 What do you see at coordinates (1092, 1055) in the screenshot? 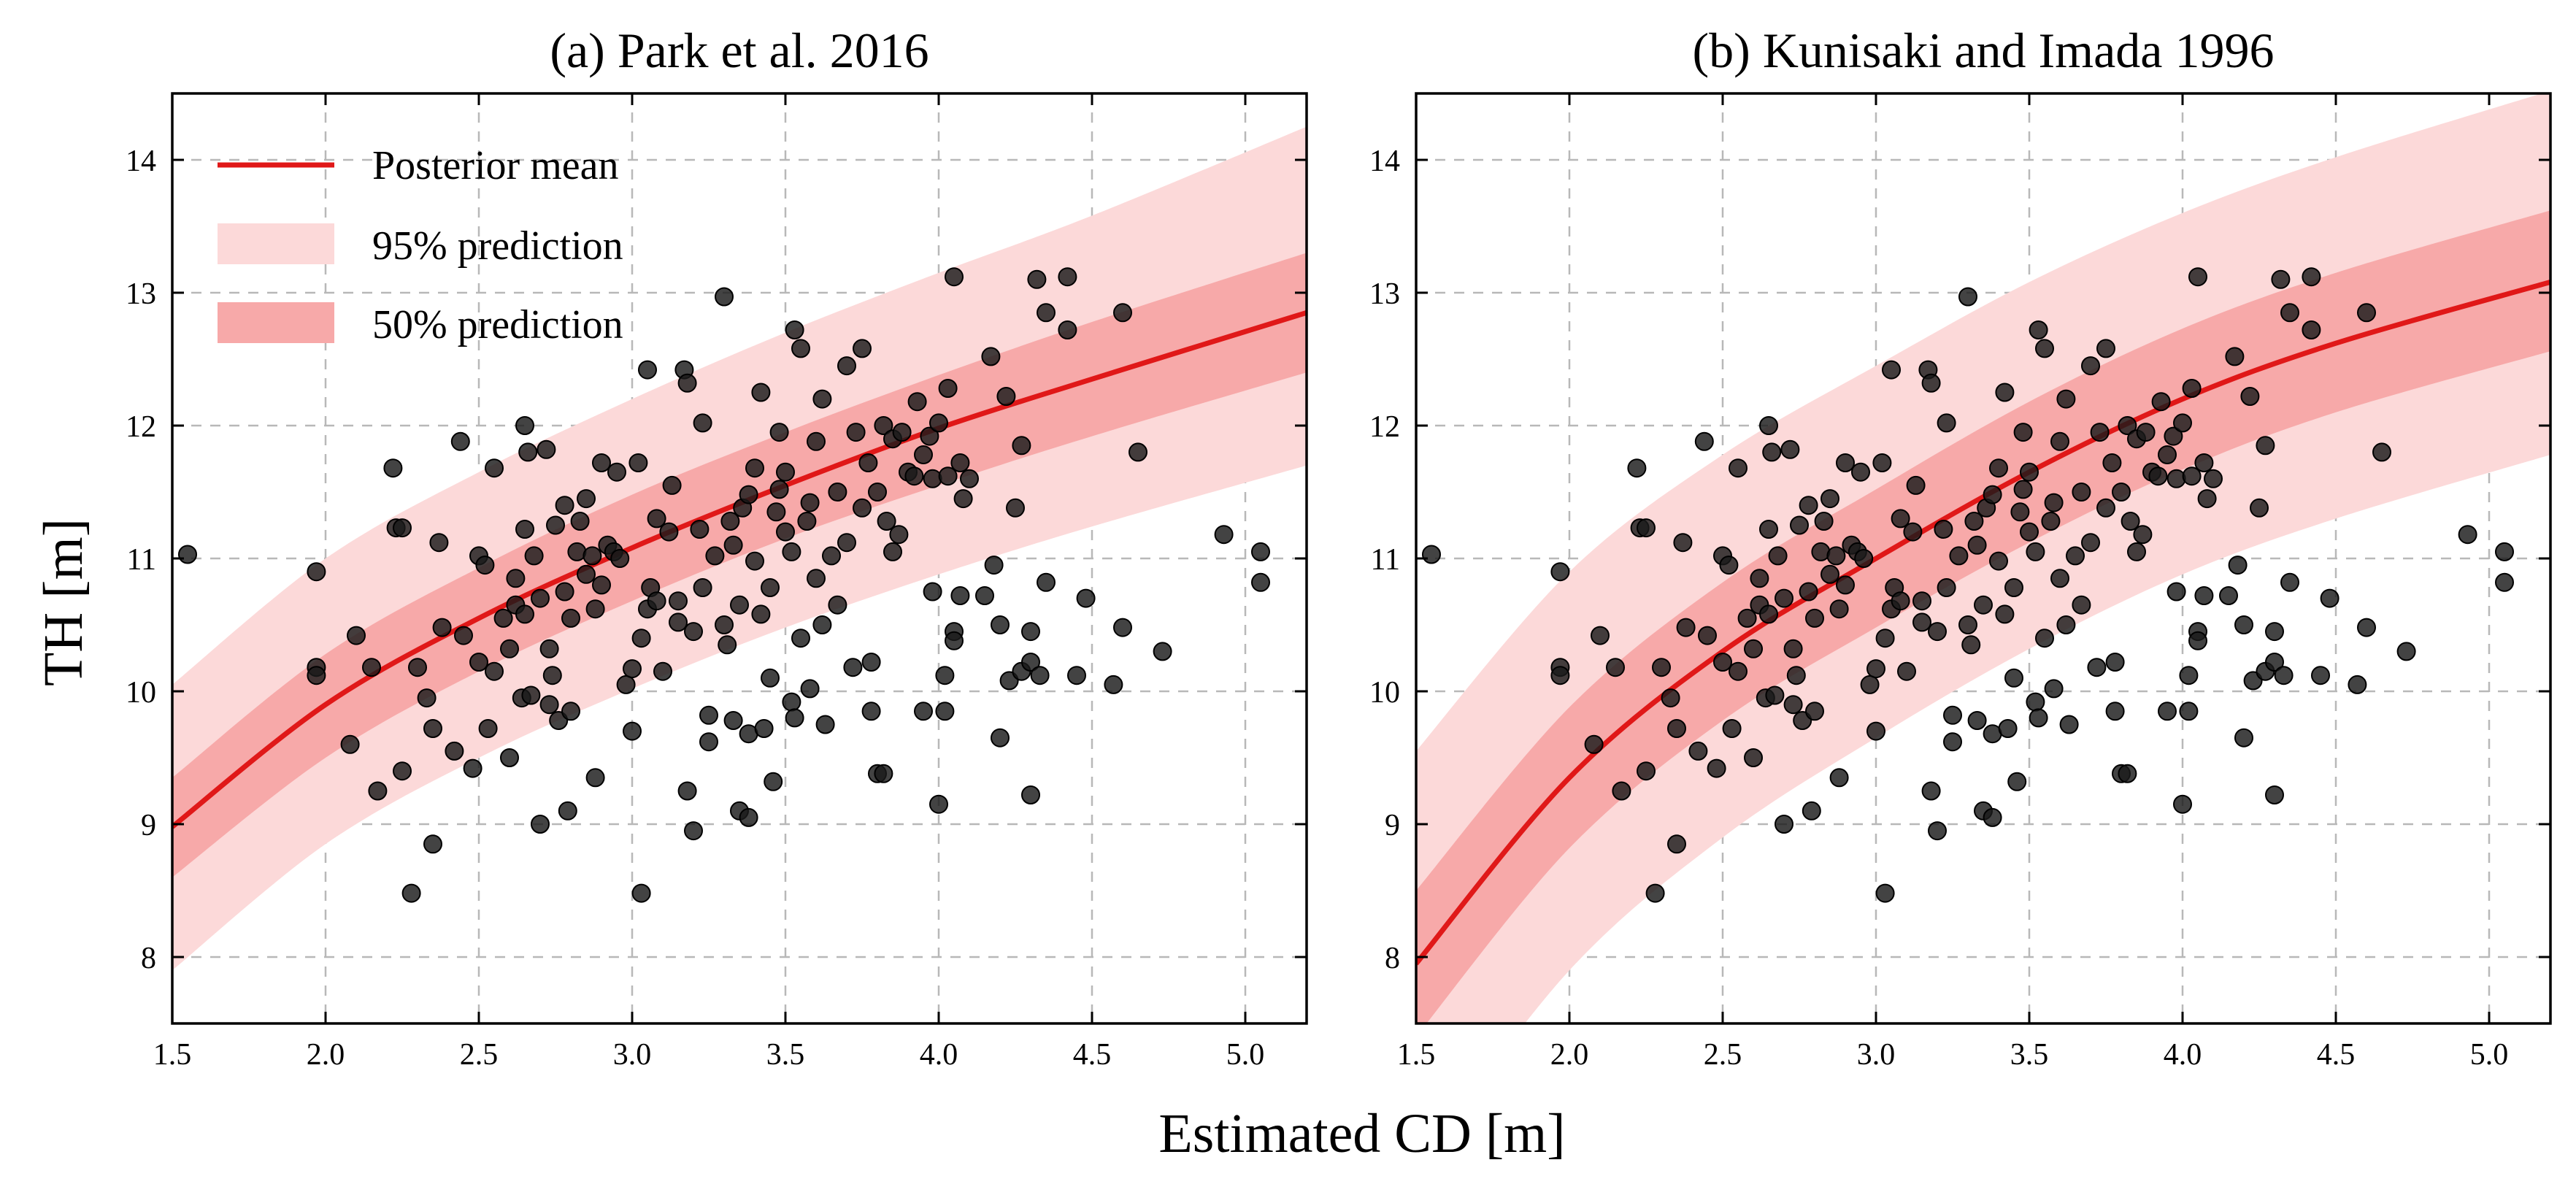
I see `panel-a-x-tick-label: 4.5` at bounding box center [1092, 1055].